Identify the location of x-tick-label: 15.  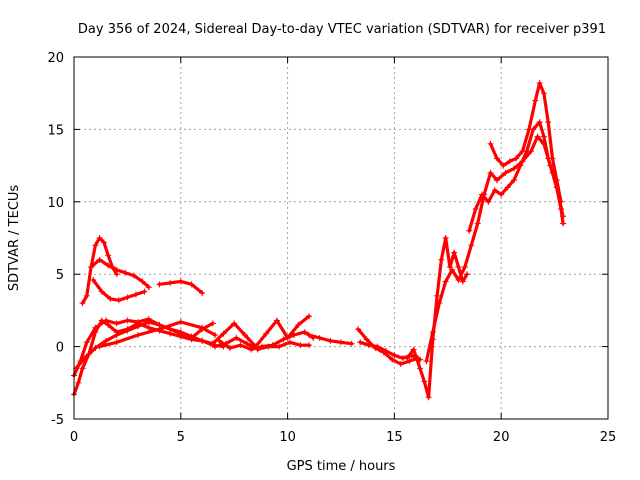
(394, 437).